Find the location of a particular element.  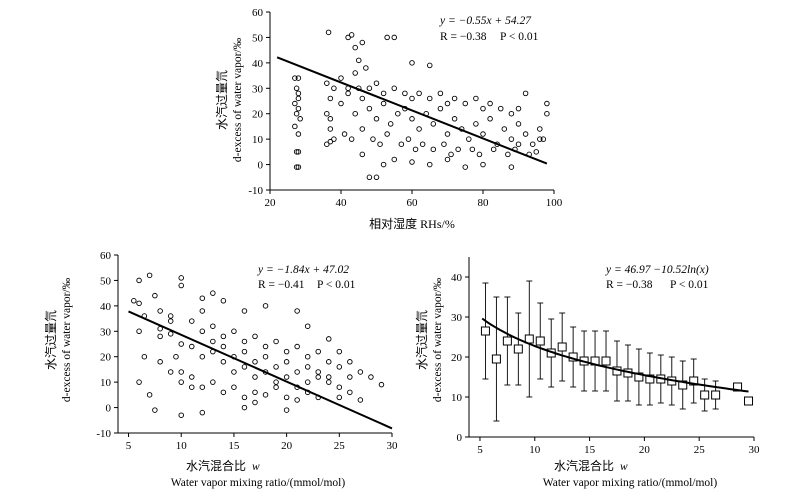

x-tick-label: 80 is located at coordinates (484, 203).